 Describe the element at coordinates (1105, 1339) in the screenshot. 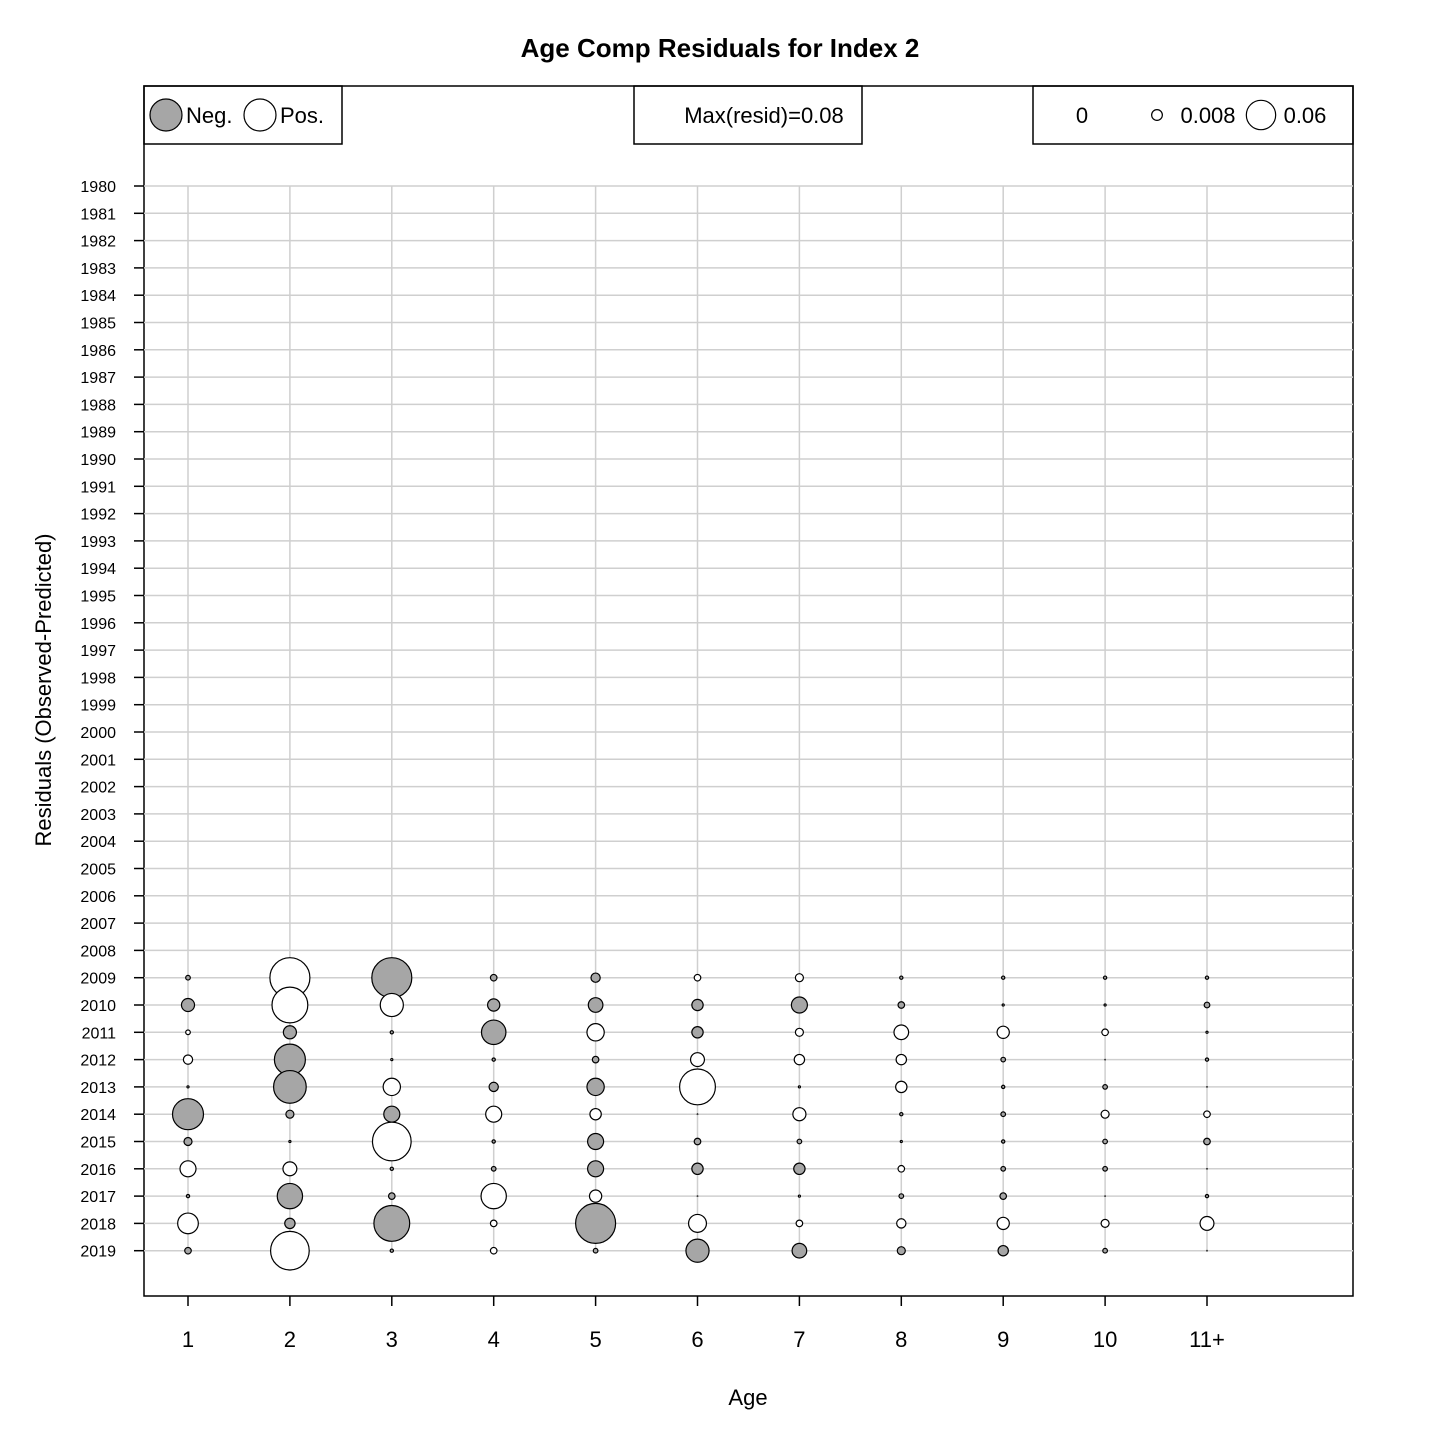

I see `x-tick-label-10: 10` at that location.